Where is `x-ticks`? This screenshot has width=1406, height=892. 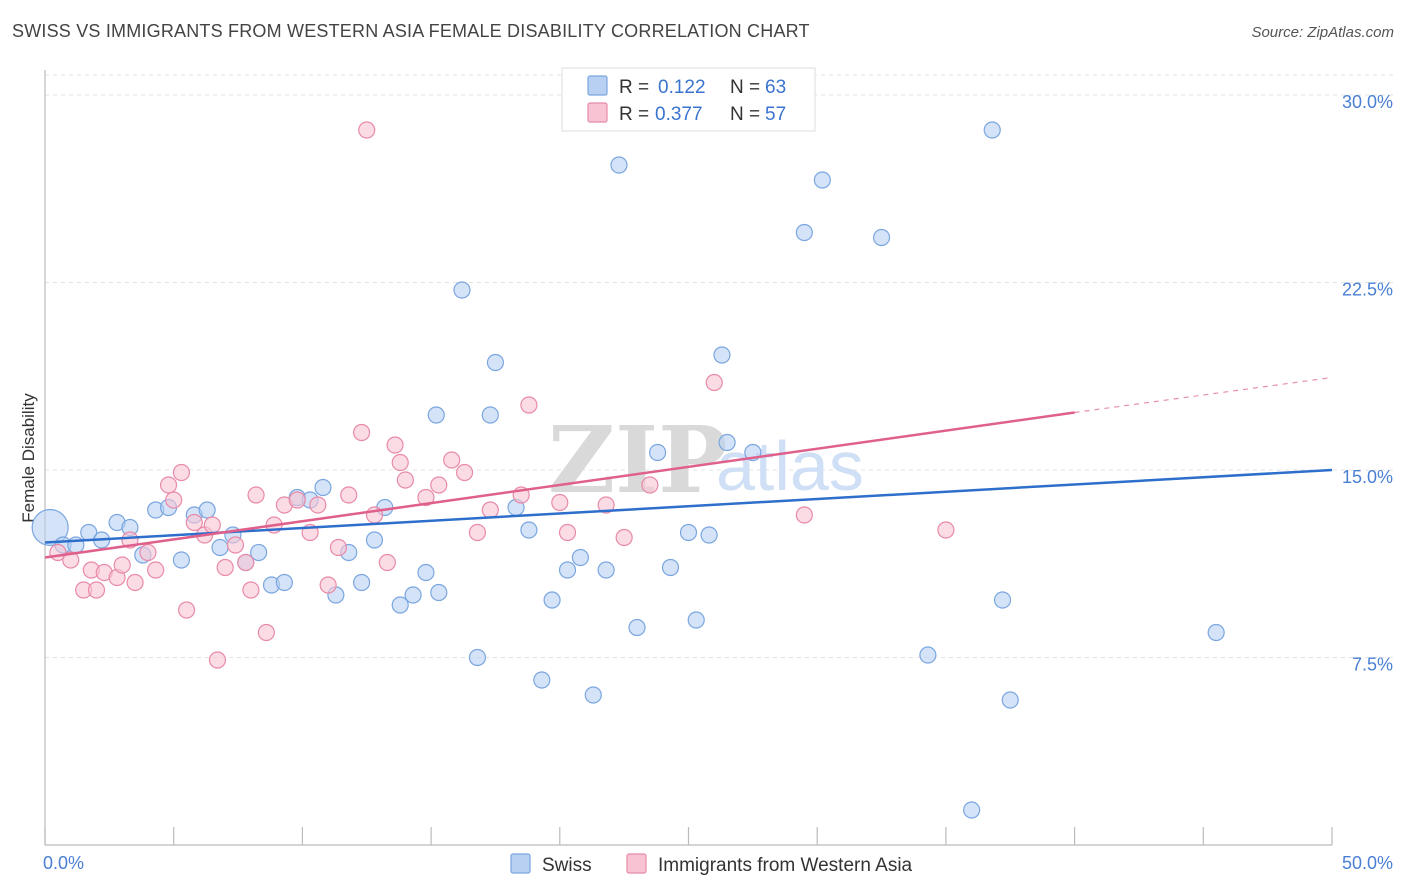
x-ticks is located at coordinates (688, 836).